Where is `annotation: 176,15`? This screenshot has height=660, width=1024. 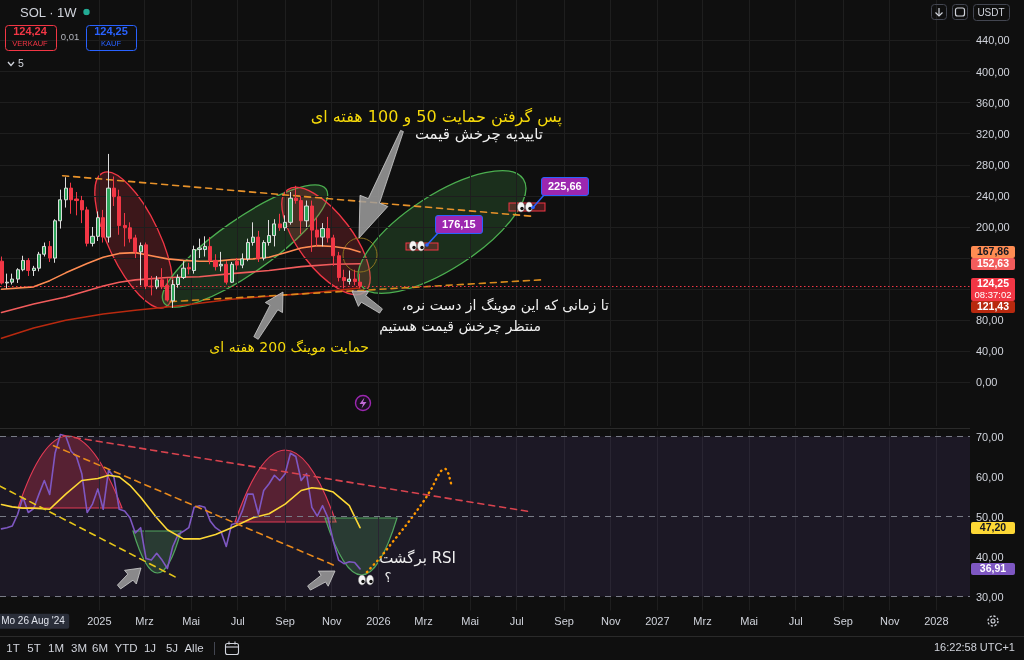 annotation: 176,15 is located at coordinates (459, 224).